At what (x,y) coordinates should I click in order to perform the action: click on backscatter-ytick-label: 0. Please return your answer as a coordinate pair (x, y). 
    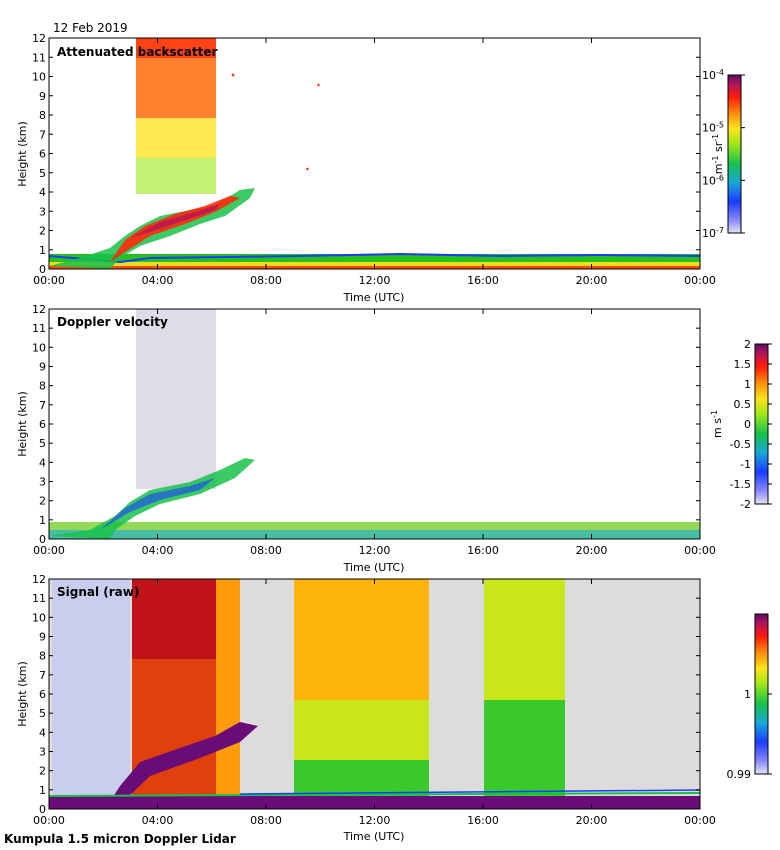
    Looking at the image, I should click on (42, 269).